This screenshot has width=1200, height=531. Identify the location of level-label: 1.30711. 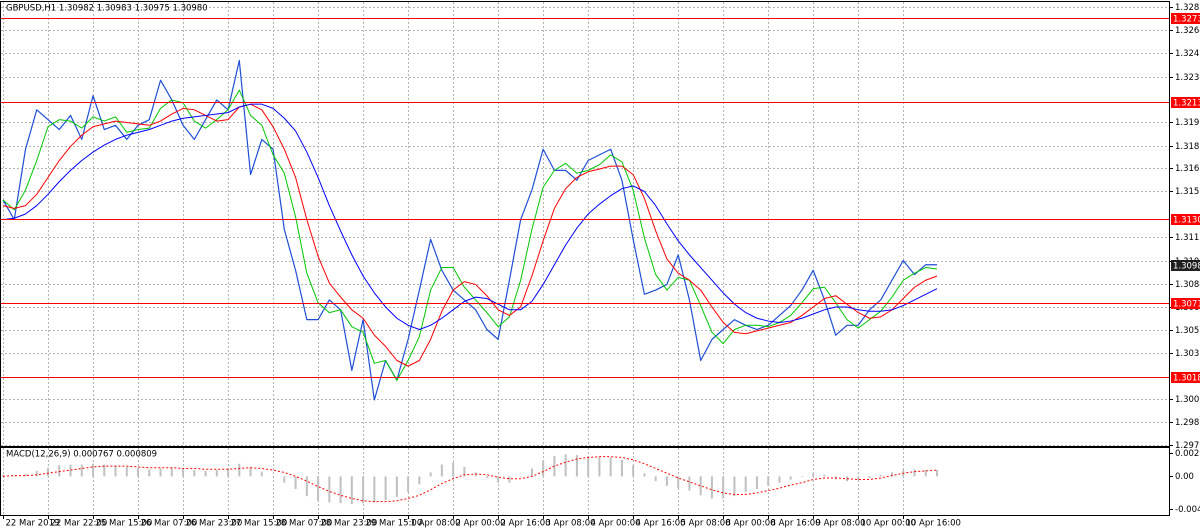
(1186, 305).